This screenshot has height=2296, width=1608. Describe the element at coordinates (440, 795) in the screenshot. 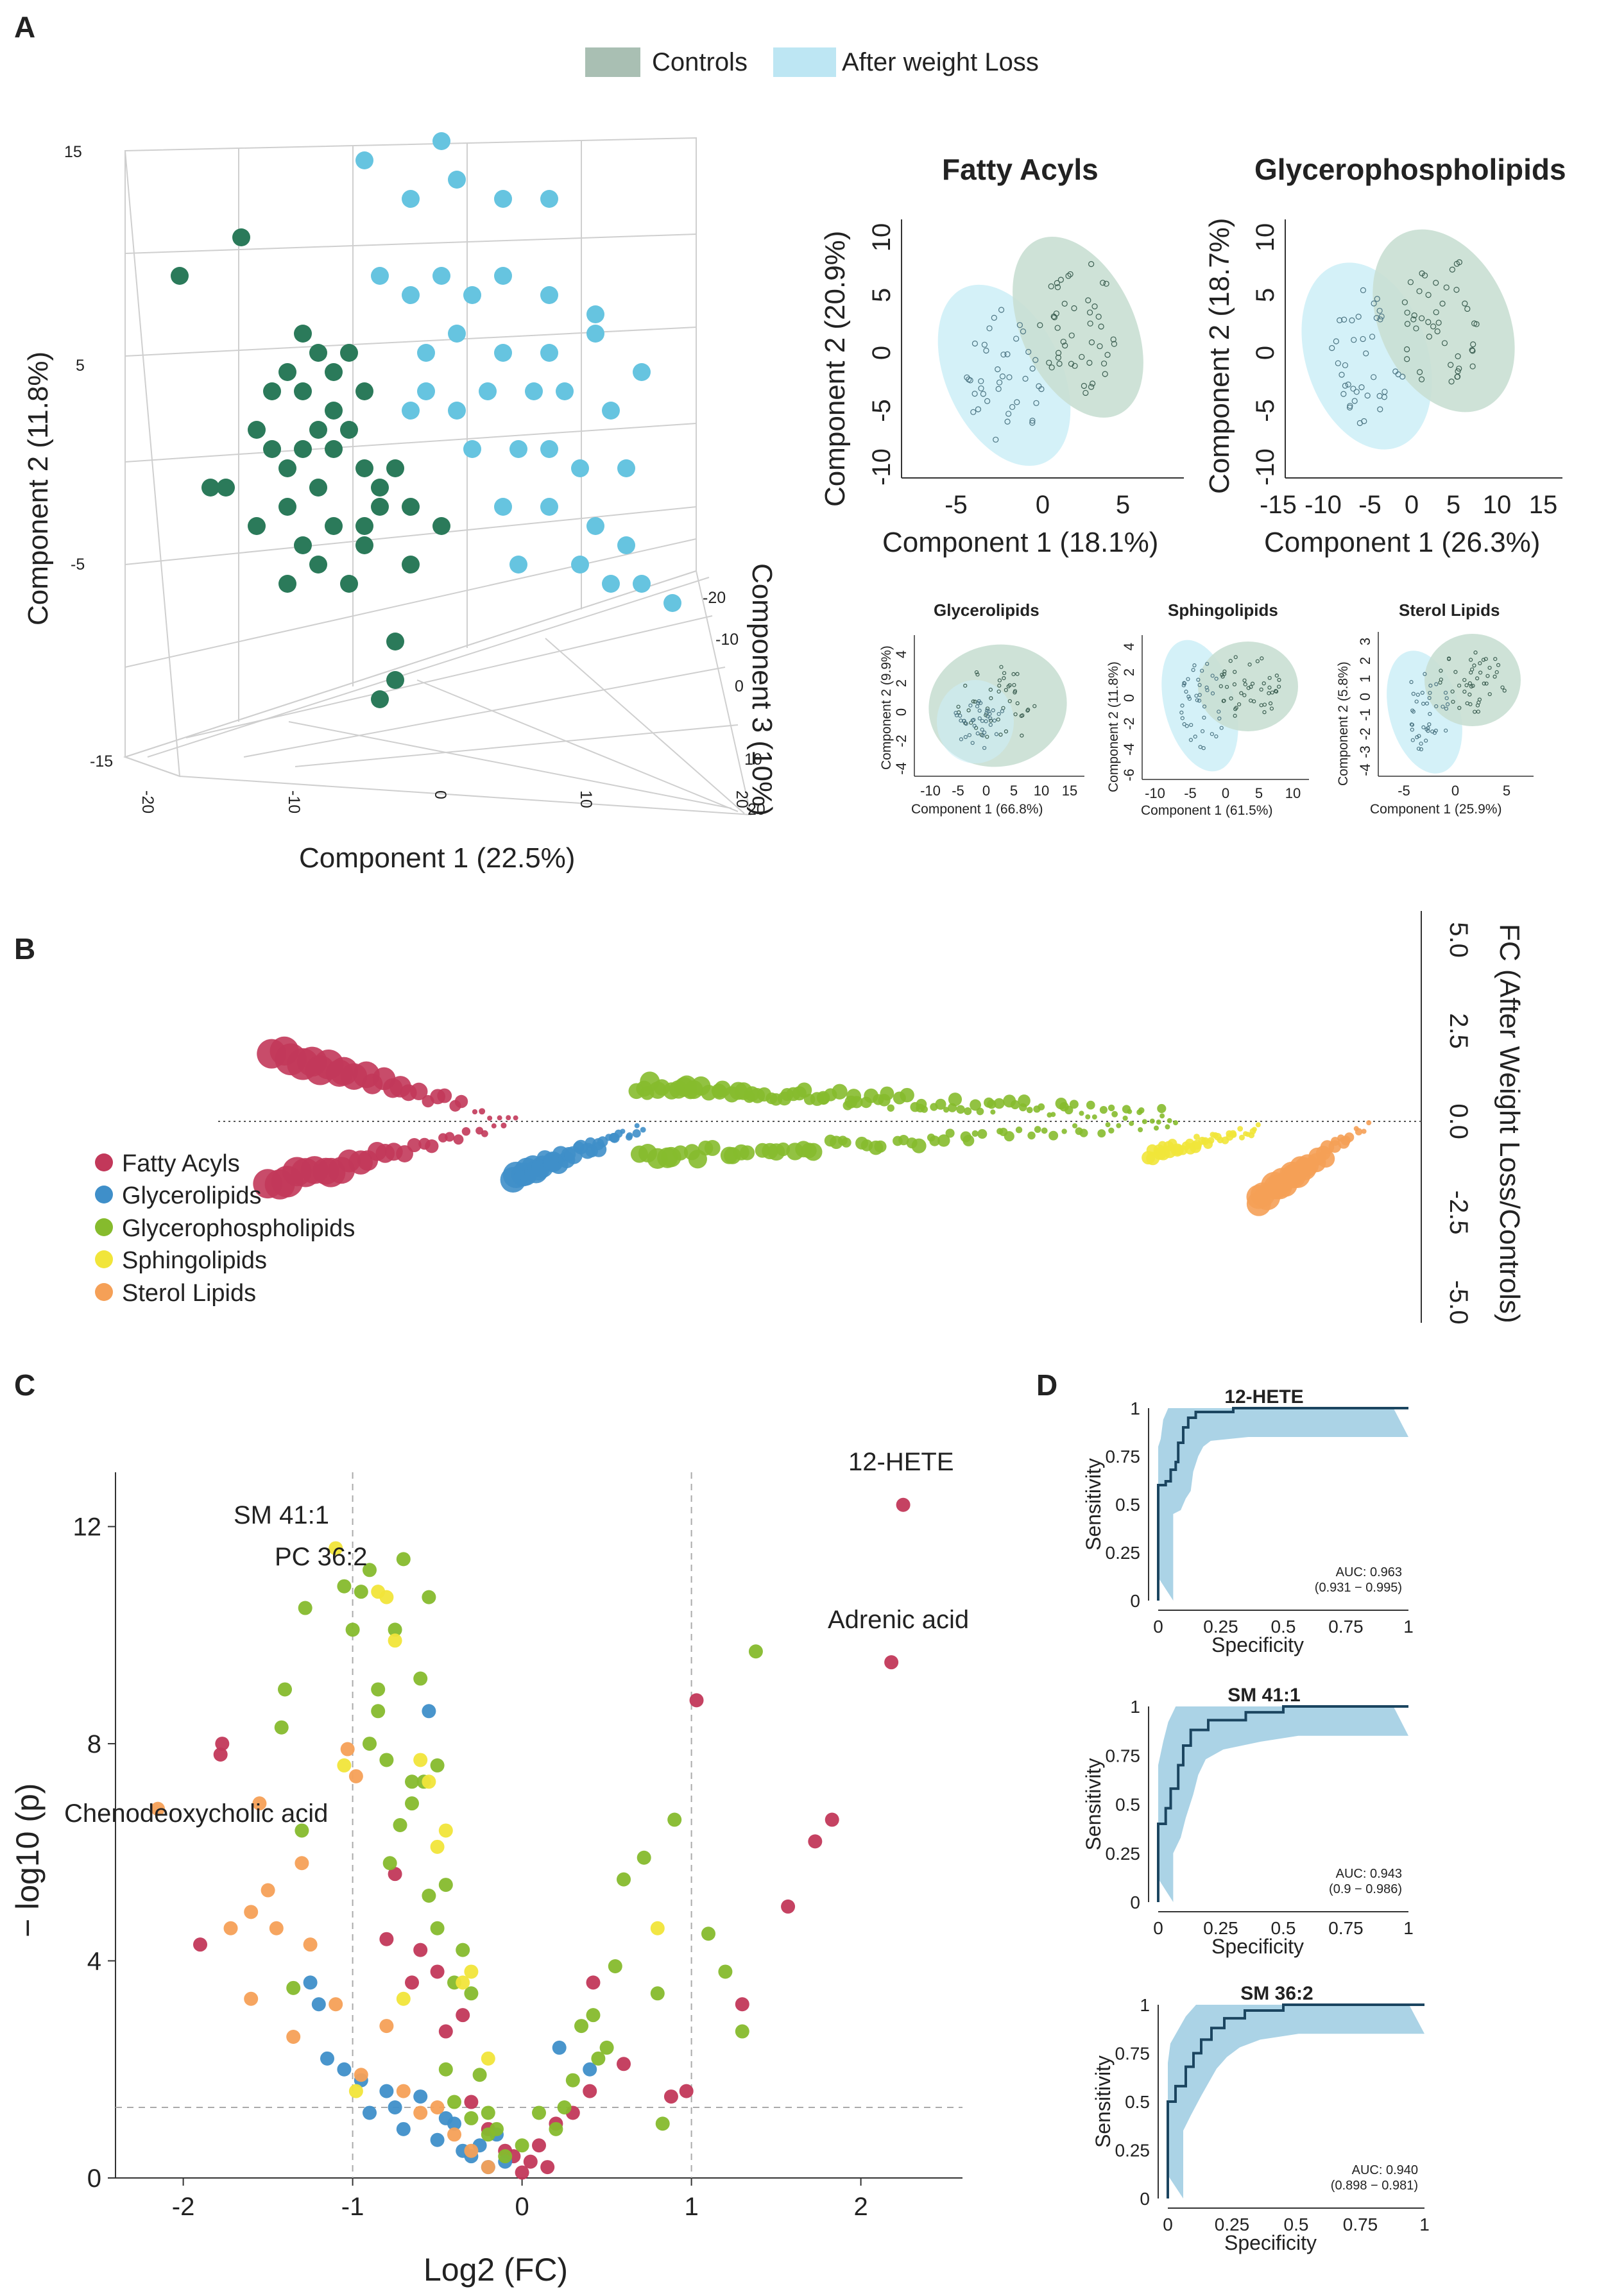

I see `pca3d-xtick: 0` at that location.